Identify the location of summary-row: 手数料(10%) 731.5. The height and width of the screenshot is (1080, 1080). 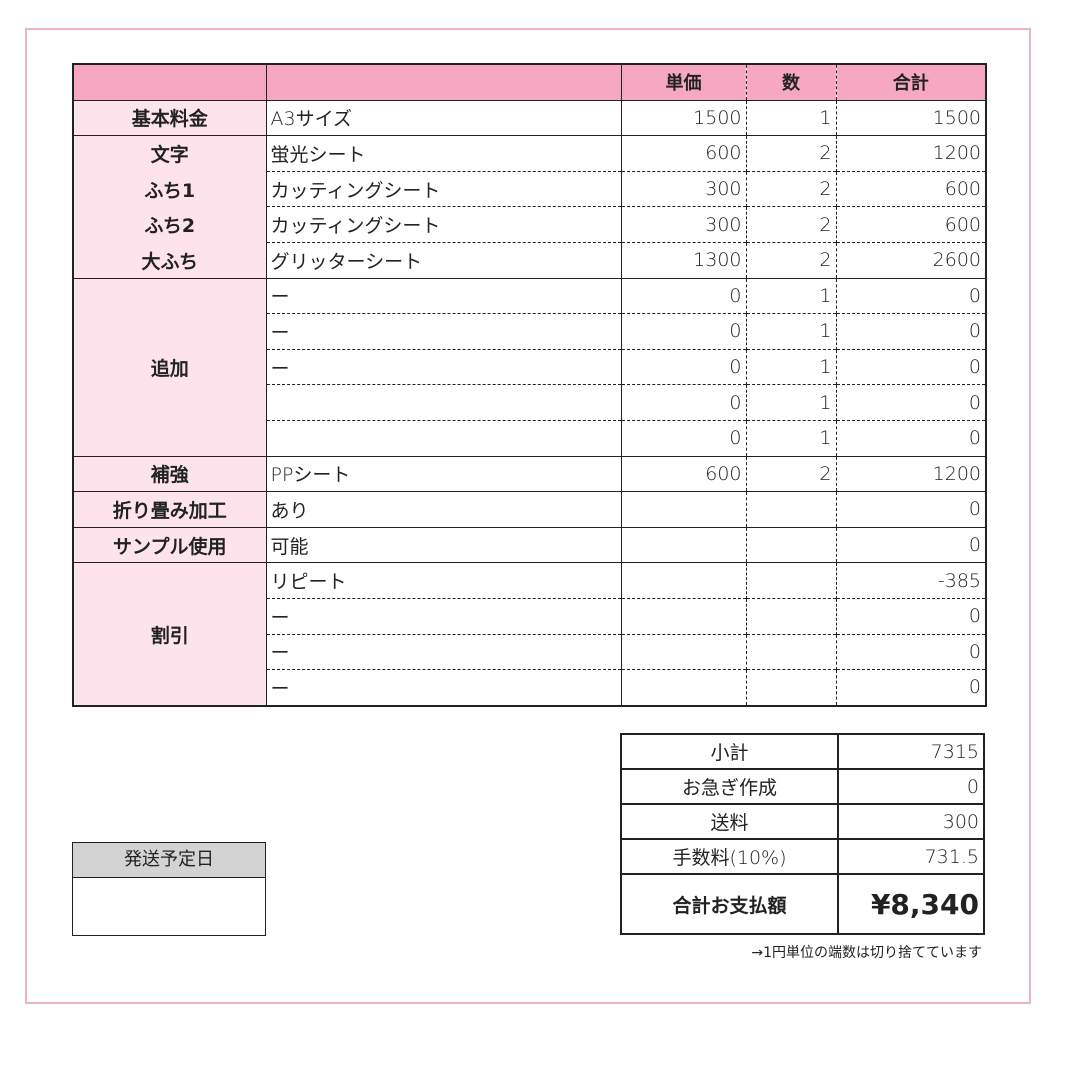
(802, 856).